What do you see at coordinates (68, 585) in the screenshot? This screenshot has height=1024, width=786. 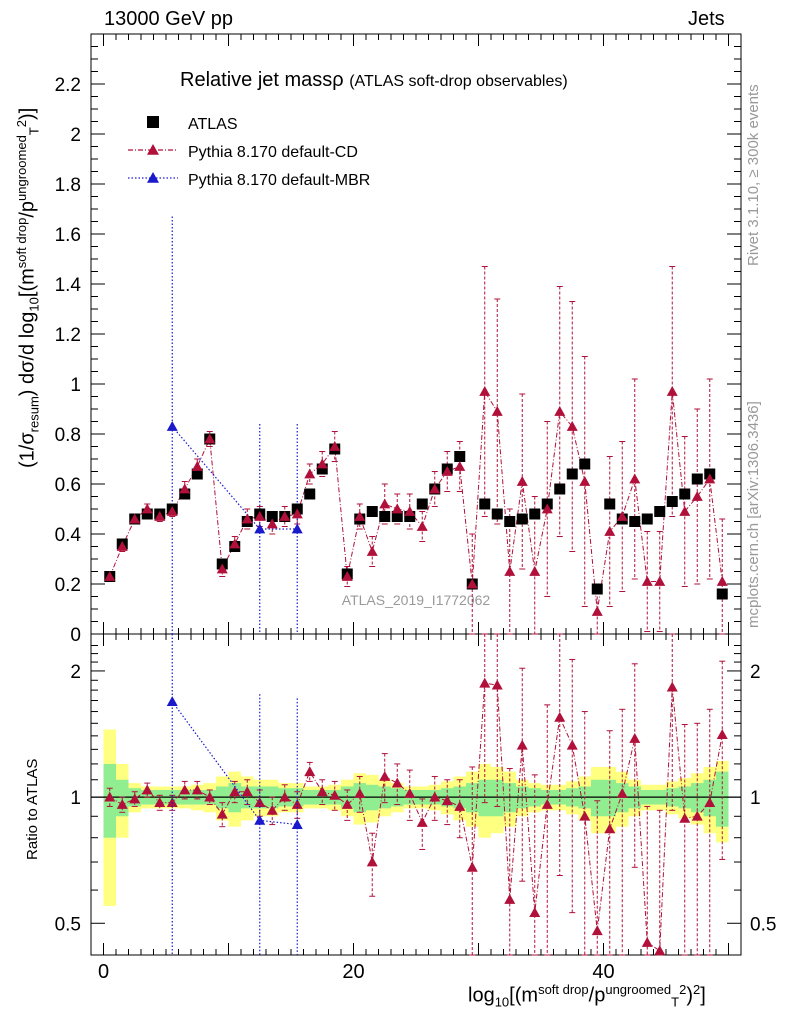 I see `y-tick-label: 0.2` at bounding box center [68, 585].